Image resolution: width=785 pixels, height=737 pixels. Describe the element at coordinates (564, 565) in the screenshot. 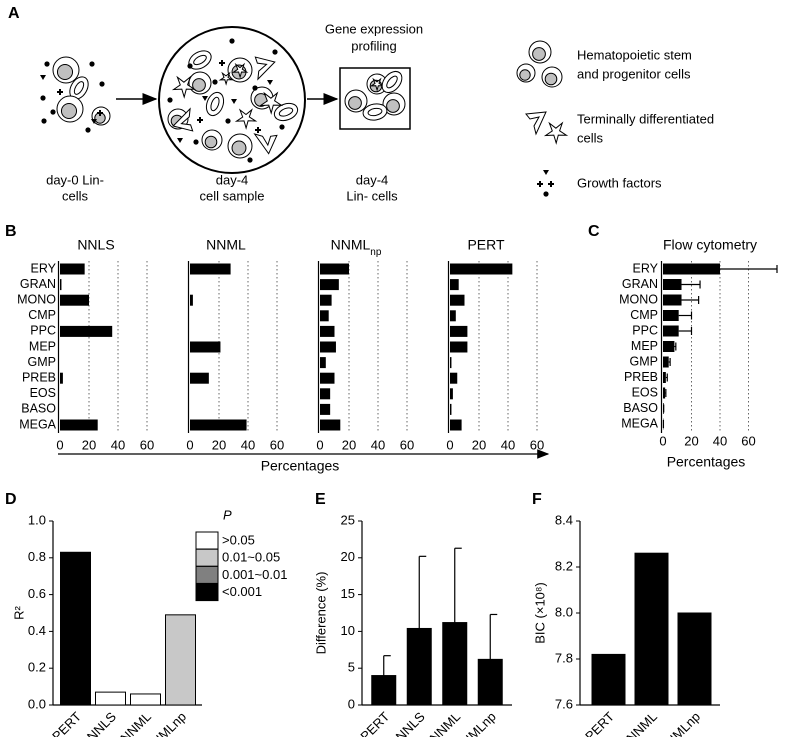

I see `y-tick-label: 8.2` at that location.